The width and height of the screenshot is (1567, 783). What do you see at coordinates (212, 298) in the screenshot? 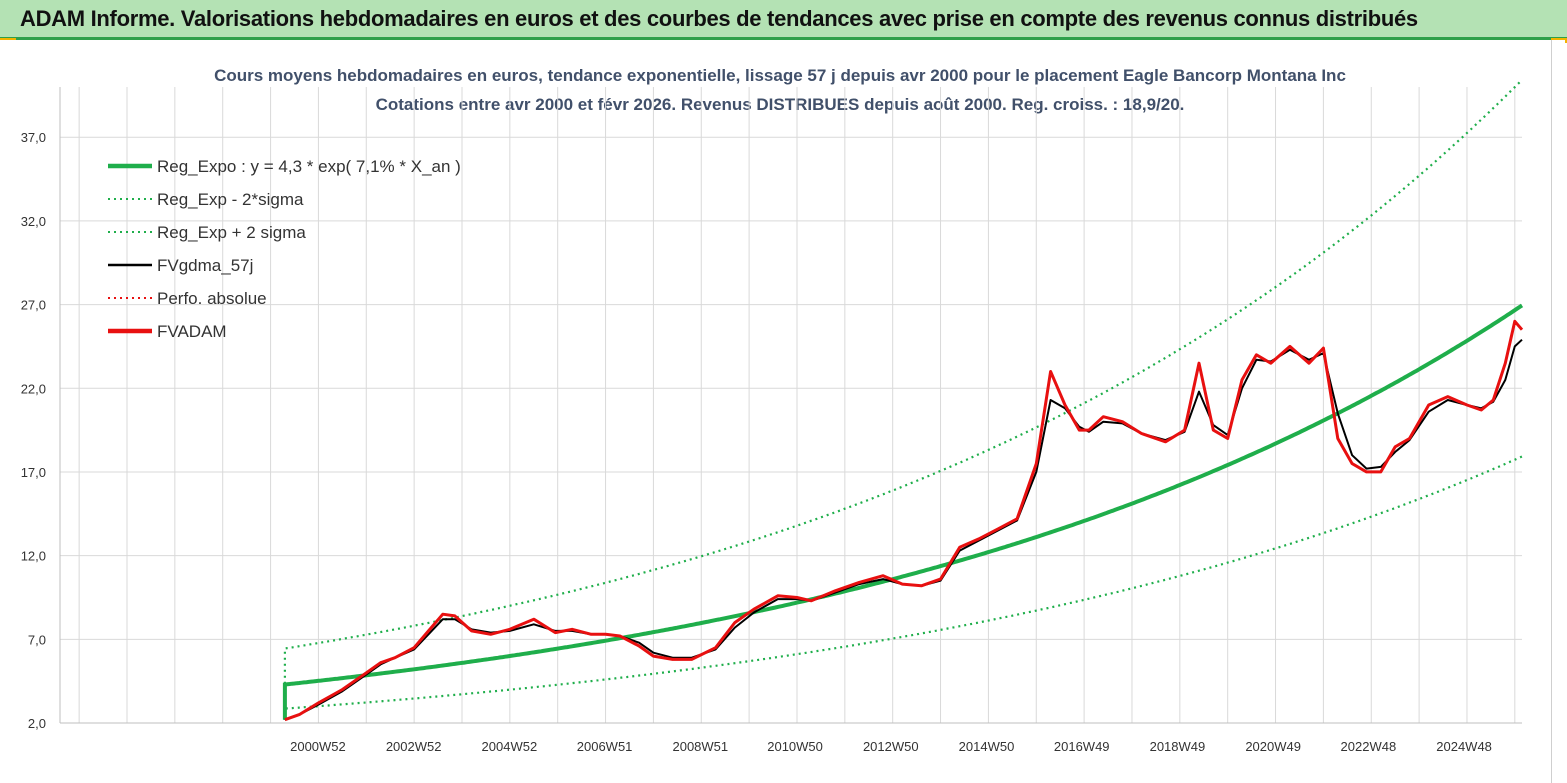
I see `legend-label: Perfo. absolue` at bounding box center [212, 298].